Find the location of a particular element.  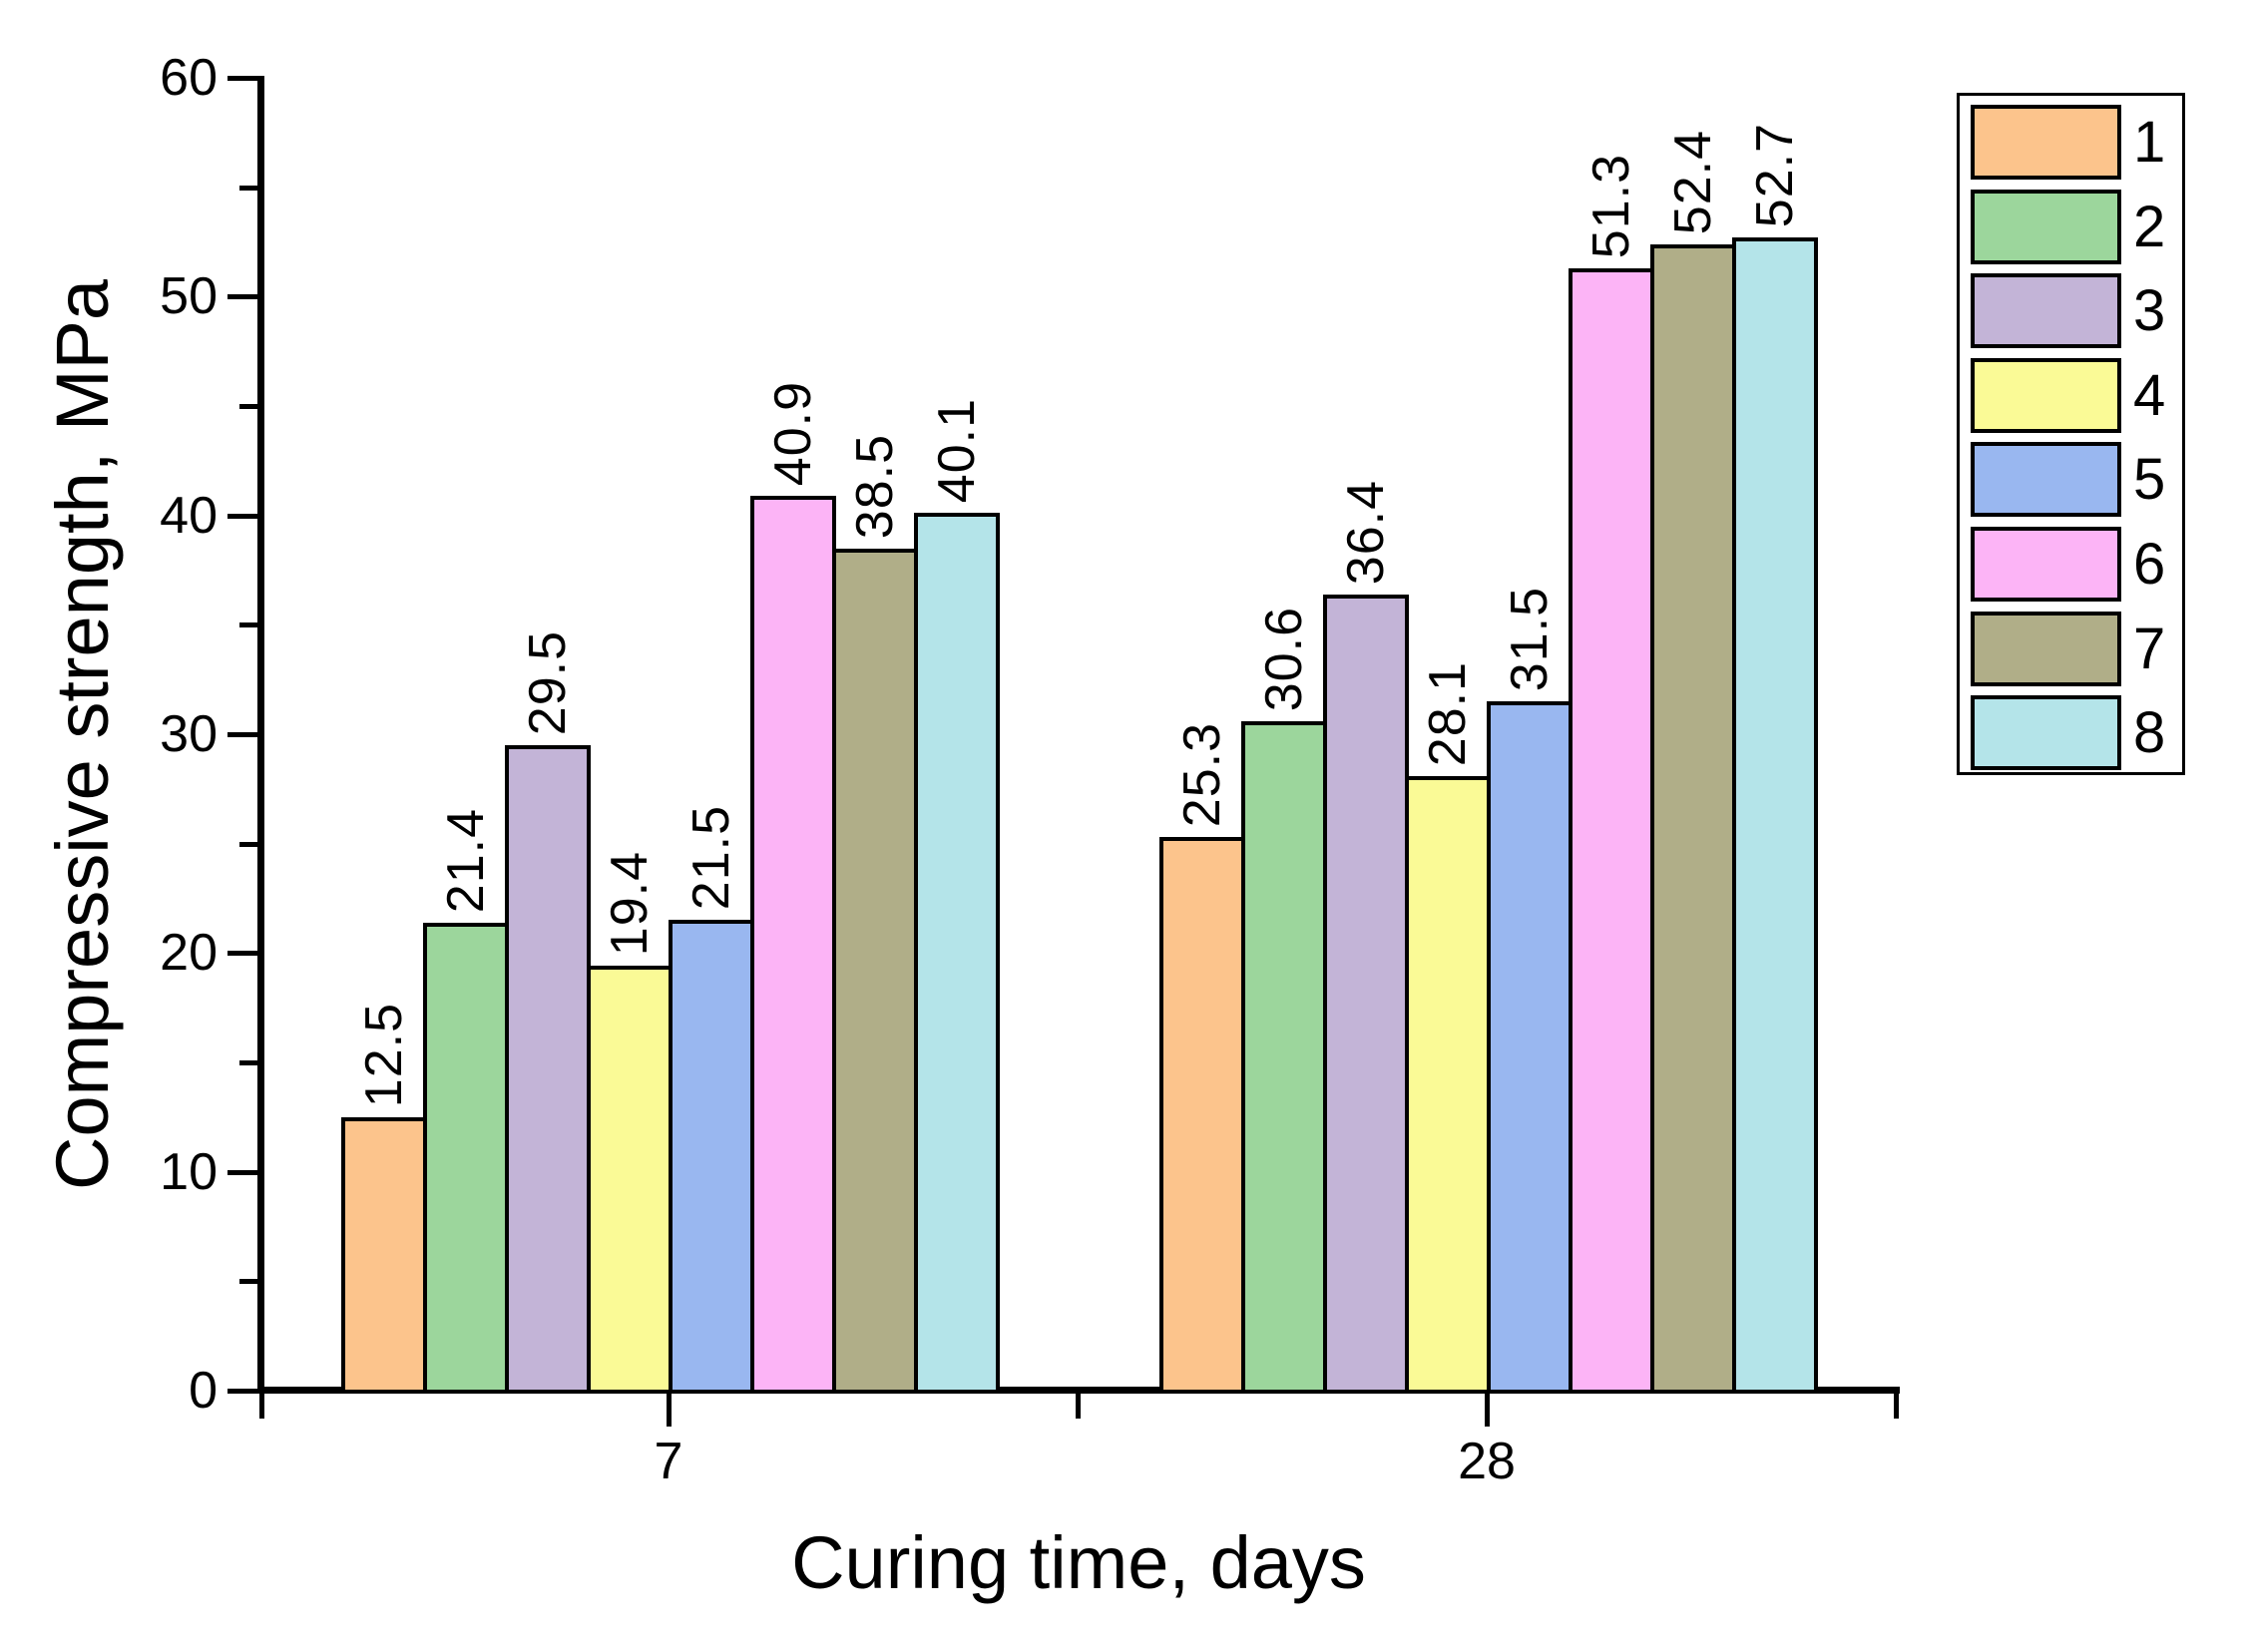

bar-series7-group7 is located at coordinates (875, 971).